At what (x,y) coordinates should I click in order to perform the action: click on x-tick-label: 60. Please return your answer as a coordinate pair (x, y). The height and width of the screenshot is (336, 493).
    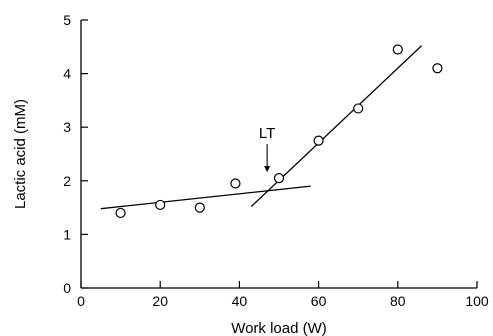
    Looking at the image, I should click on (319, 301).